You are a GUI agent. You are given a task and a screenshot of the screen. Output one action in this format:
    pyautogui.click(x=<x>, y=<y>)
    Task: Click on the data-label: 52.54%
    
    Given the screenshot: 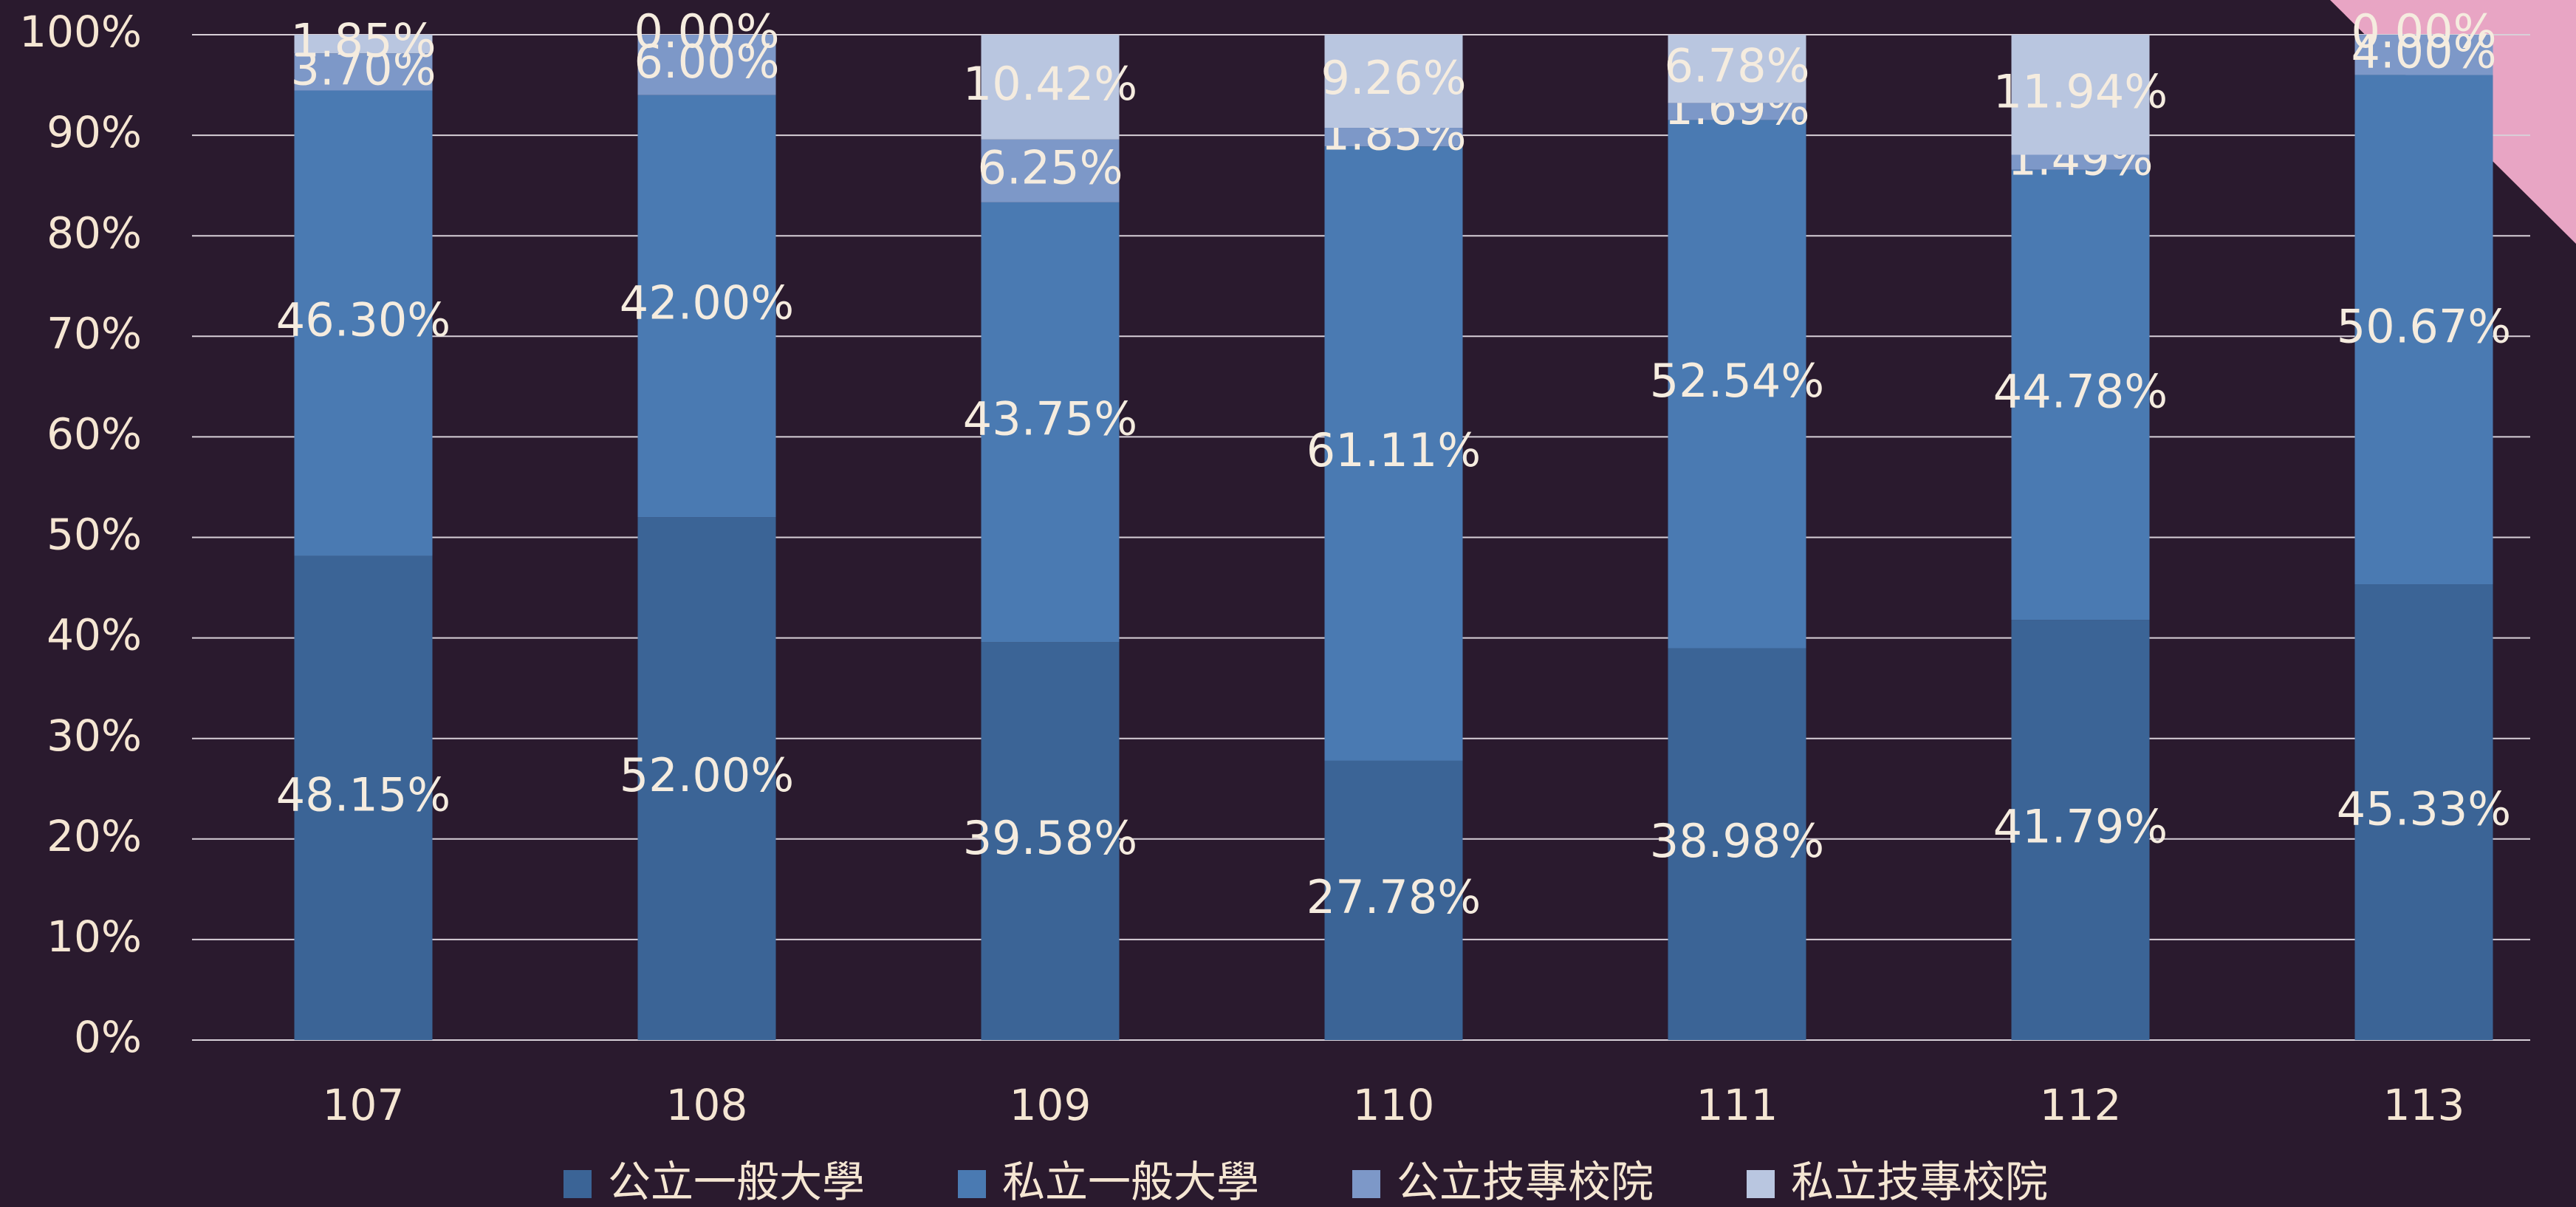 What is the action you would take?
    pyautogui.click(x=1737, y=381)
    